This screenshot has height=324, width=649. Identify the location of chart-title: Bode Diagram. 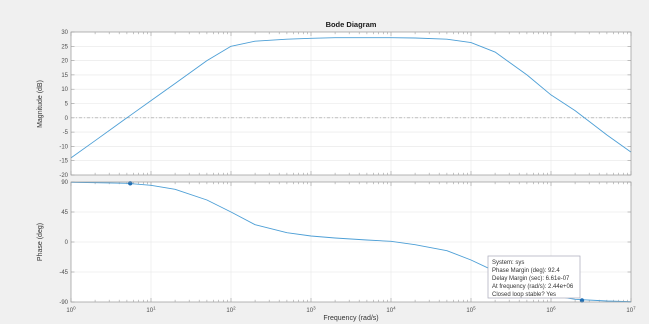
(351, 24).